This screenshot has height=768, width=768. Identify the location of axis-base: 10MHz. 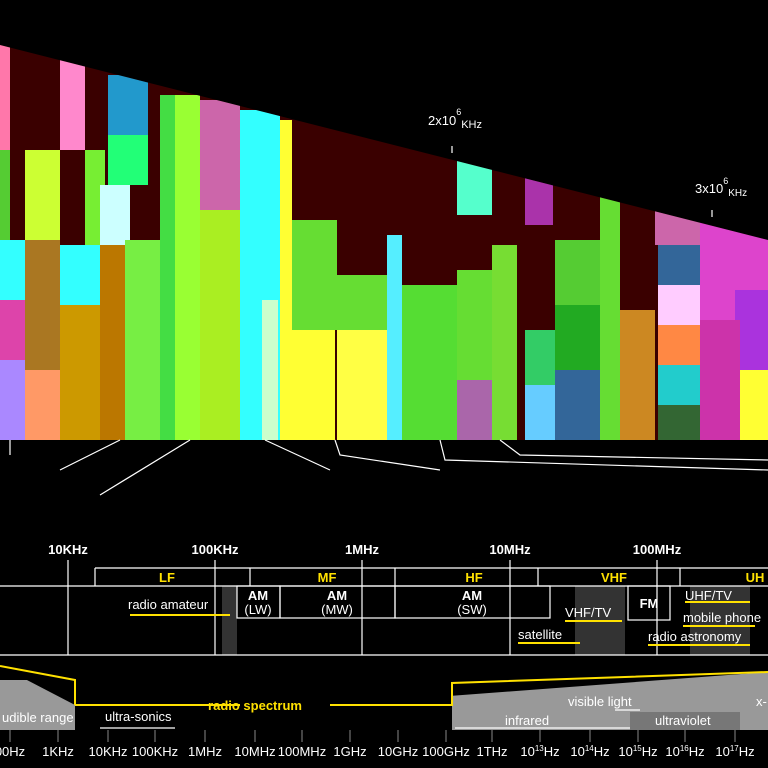
(254, 751).